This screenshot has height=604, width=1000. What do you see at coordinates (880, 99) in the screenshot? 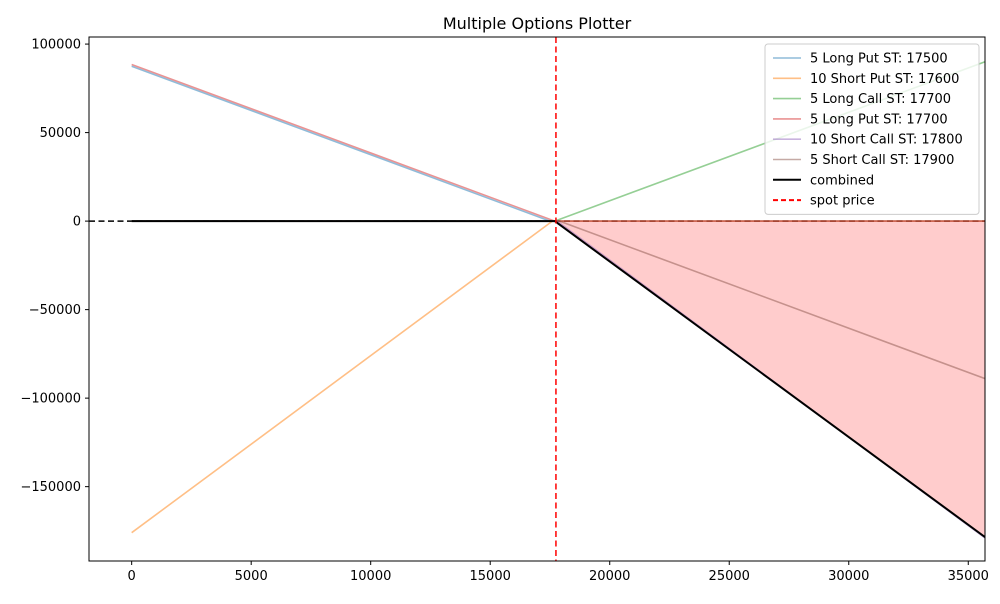
I see `legend-label: 5 Long Call ST: 17700` at bounding box center [880, 99].